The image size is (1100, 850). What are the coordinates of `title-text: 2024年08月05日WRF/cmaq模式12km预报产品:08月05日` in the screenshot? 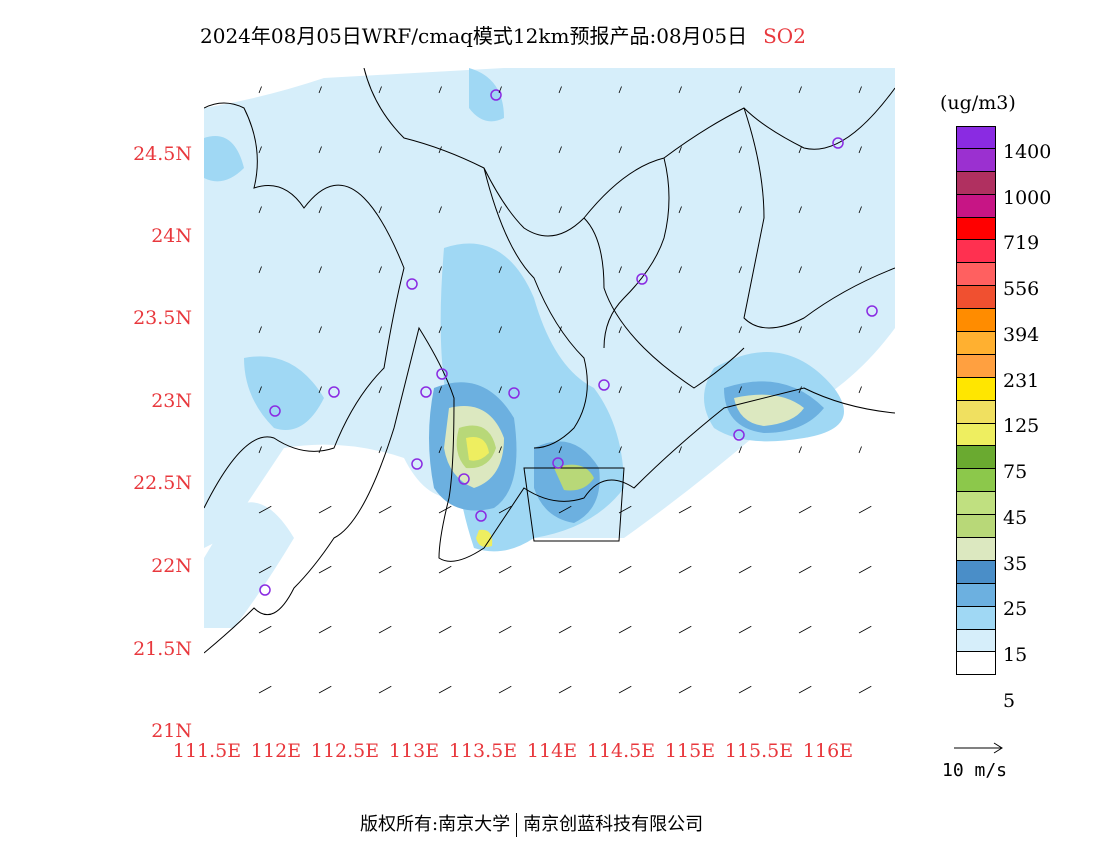 It's located at (474, 36).